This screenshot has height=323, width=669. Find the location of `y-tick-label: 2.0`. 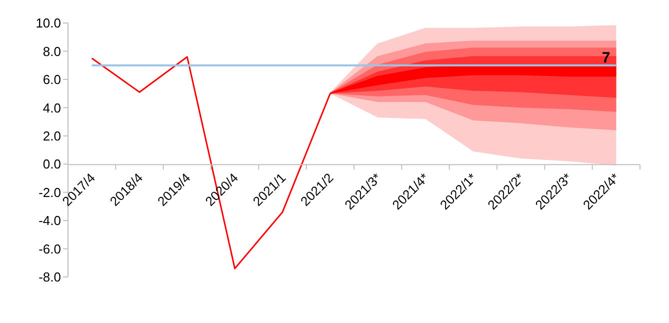

y-tick-label: 2.0 is located at coordinates (51, 136).